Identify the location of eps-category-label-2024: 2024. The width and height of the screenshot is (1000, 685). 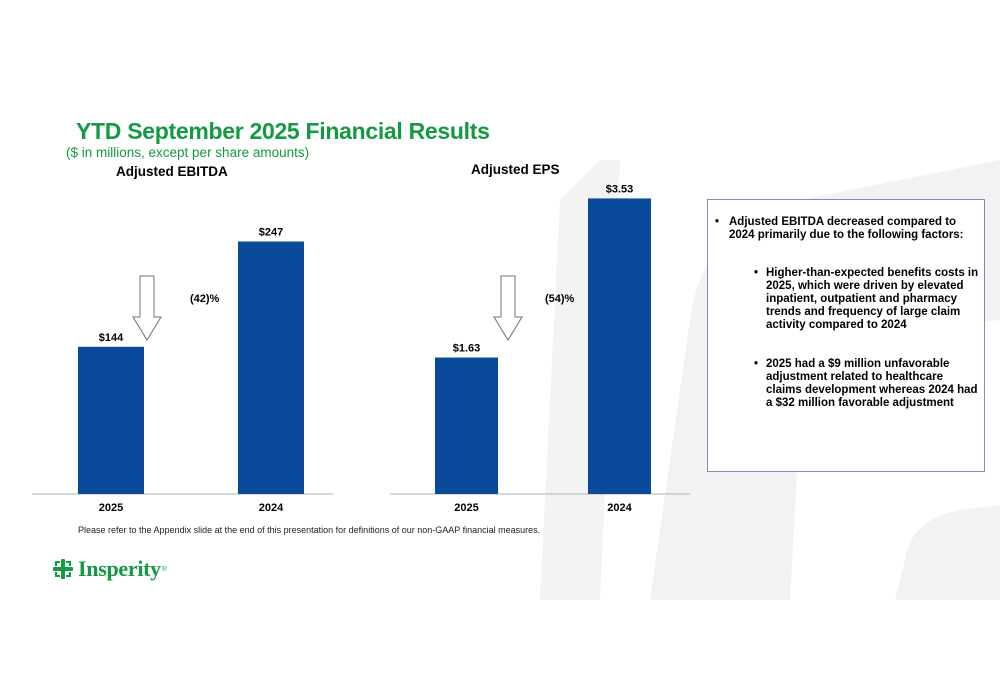
(619, 508).